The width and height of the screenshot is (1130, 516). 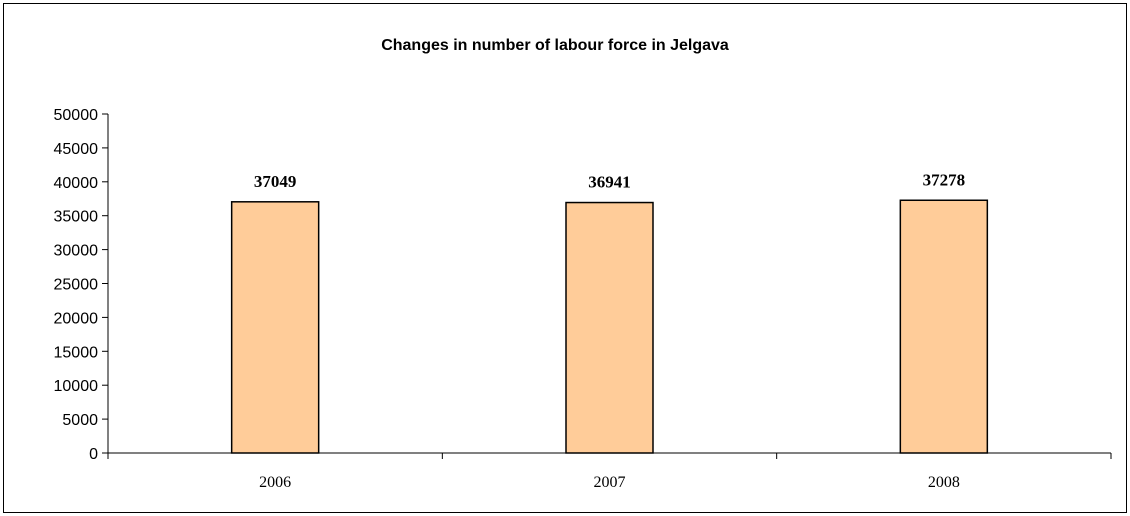 I want to click on y-tick-label: 15000, so click(x=76, y=352).